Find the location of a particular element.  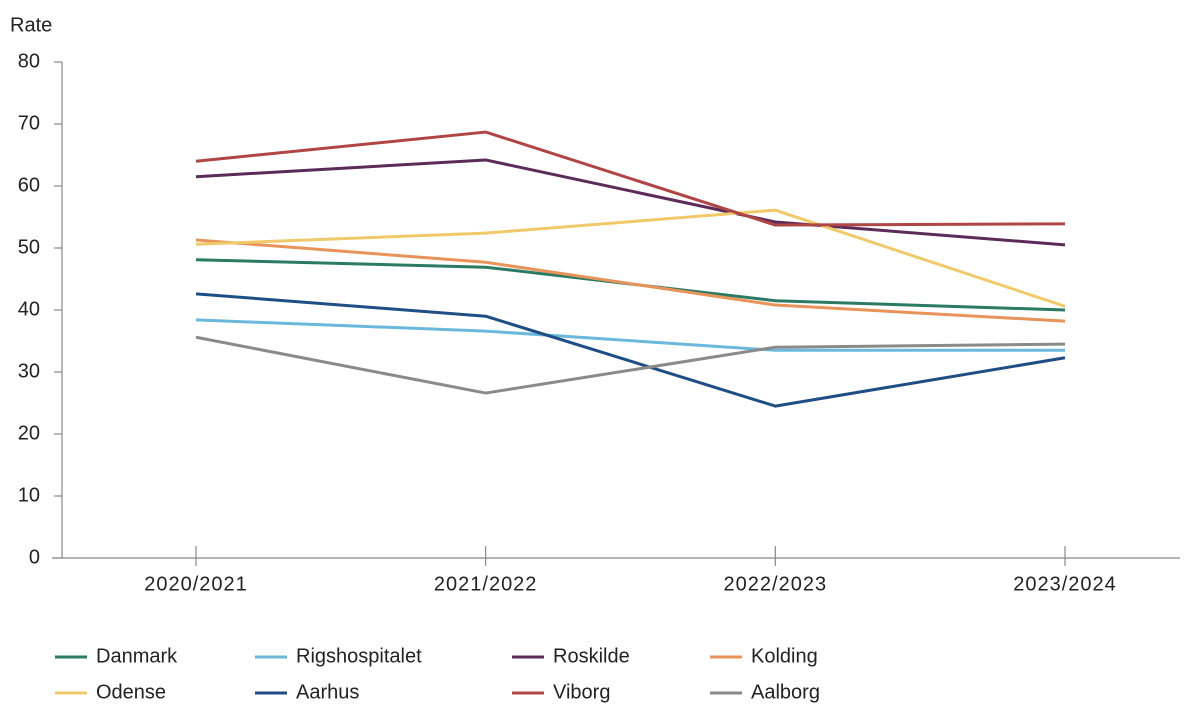

y-tick-label: 50 is located at coordinates (29, 247).